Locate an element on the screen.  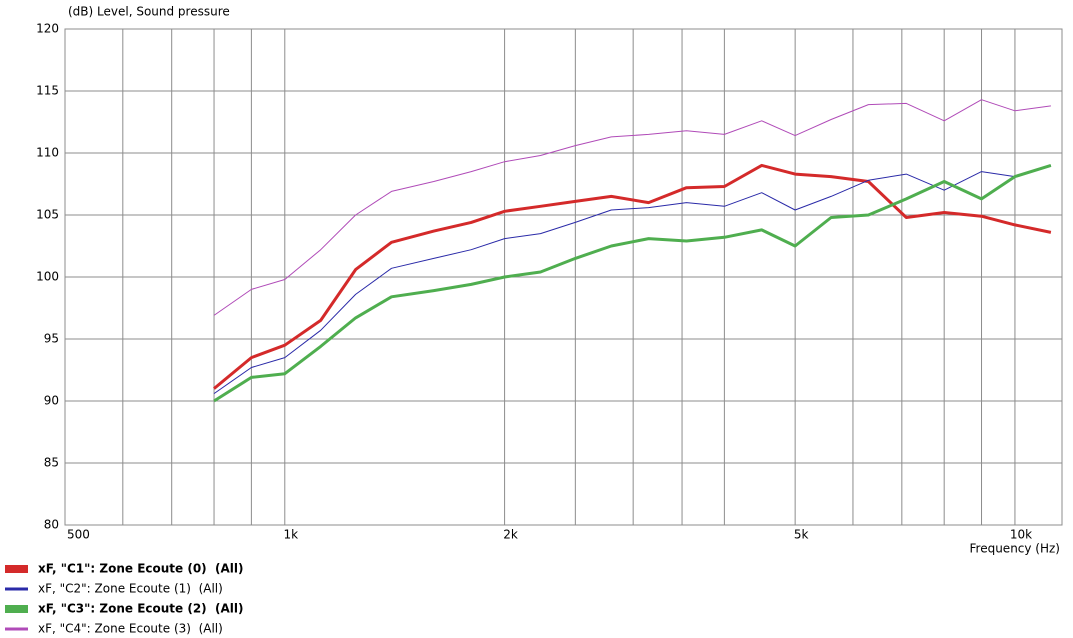
y-axis-title: (dB) Level, Sound pressure is located at coordinates (149, 12).